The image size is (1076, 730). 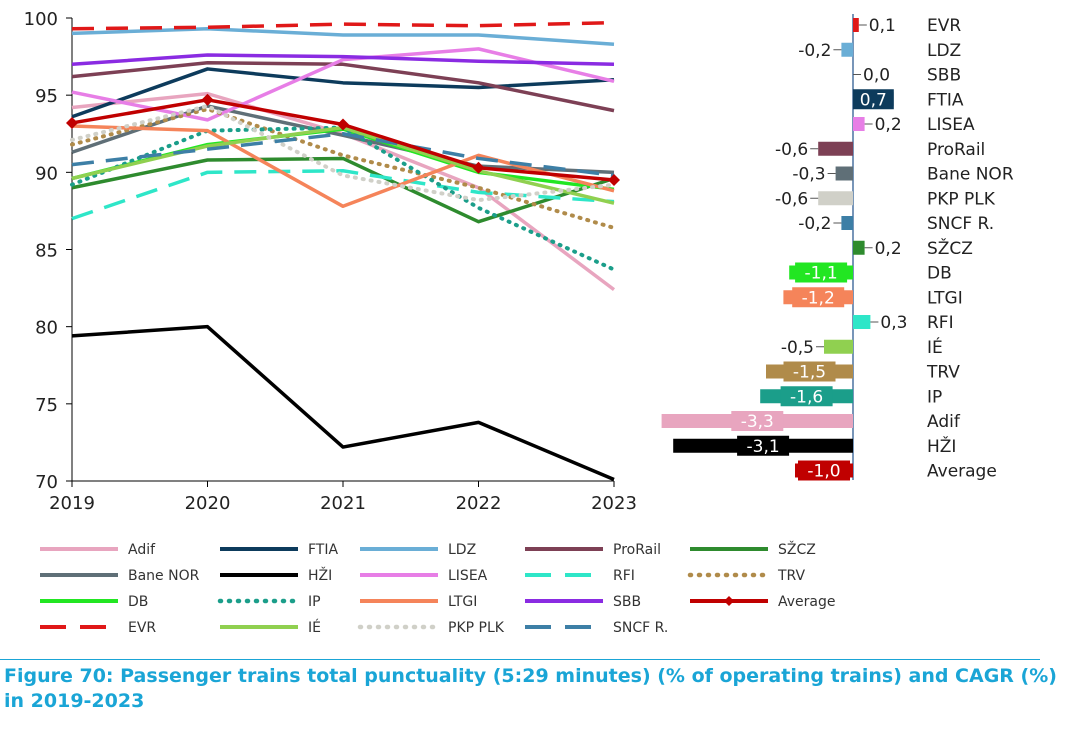 I want to click on cagr-category-label: LTGI, so click(x=945, y=298).